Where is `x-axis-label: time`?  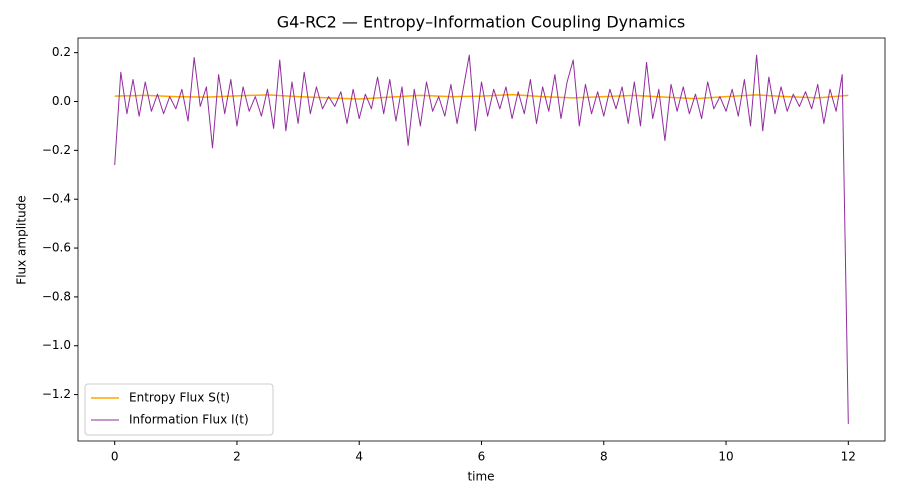 x-axis-label: time is located at coordinates (480, 477).